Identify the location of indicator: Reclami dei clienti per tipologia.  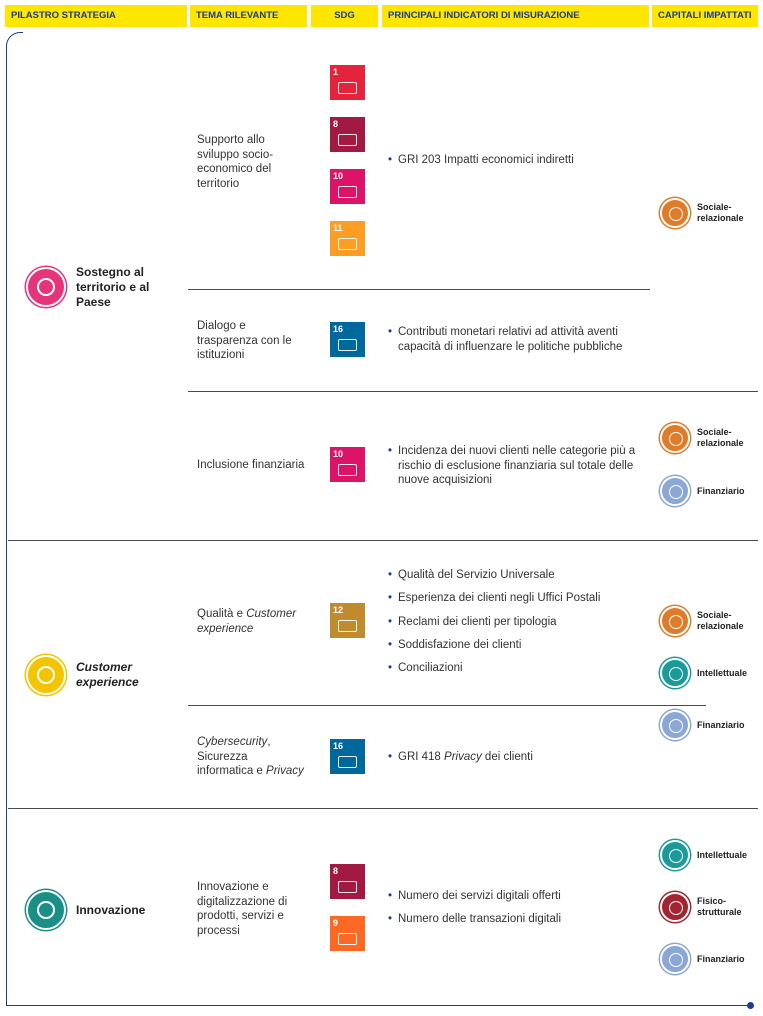
(519, 622).